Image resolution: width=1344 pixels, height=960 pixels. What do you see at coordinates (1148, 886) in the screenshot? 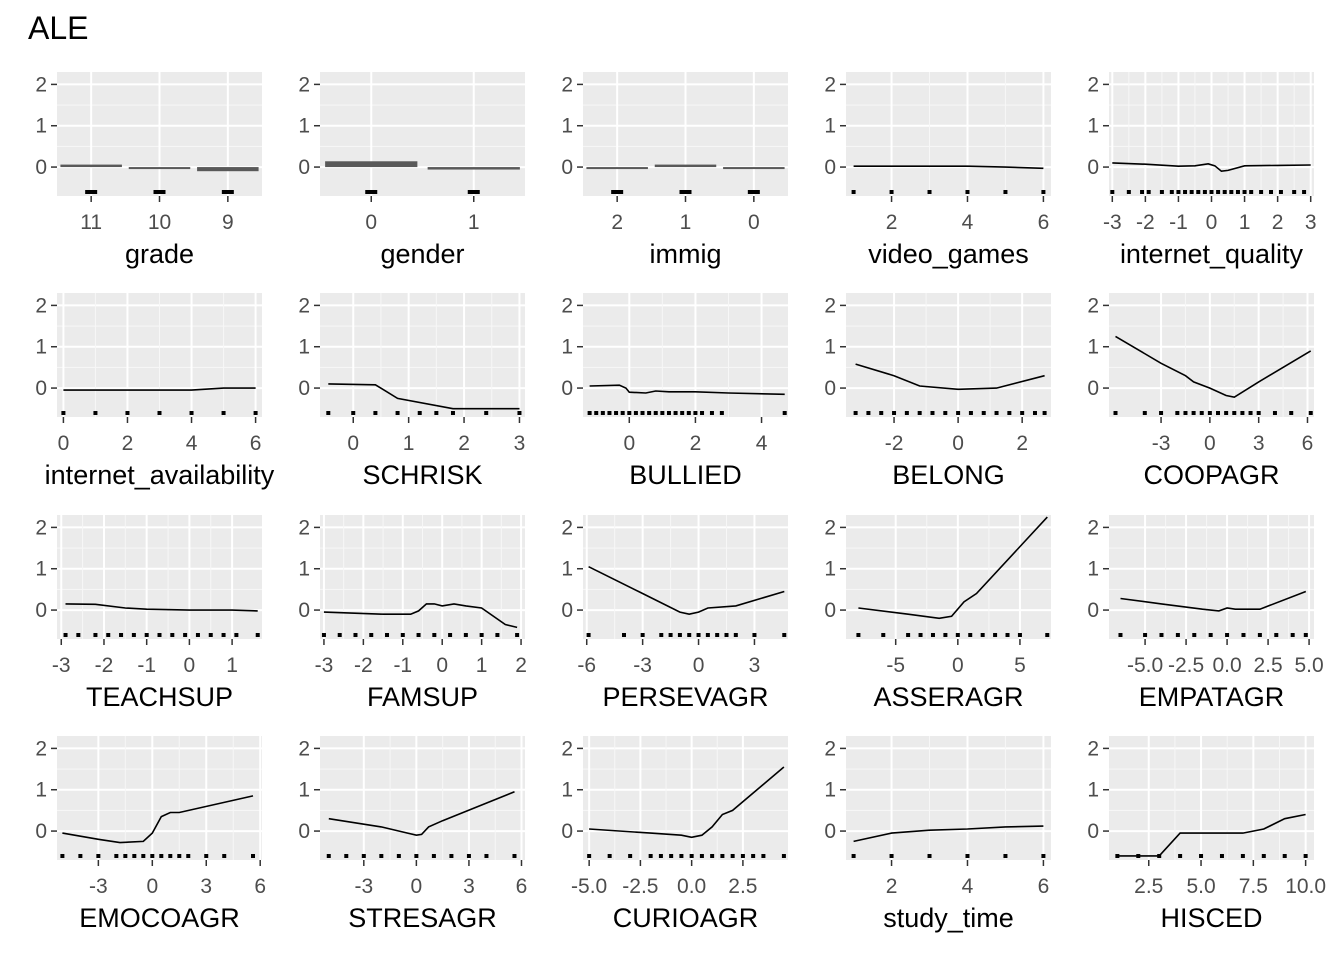
I see `x-tick-label: 2.5` at bounding box center [1148, 886].